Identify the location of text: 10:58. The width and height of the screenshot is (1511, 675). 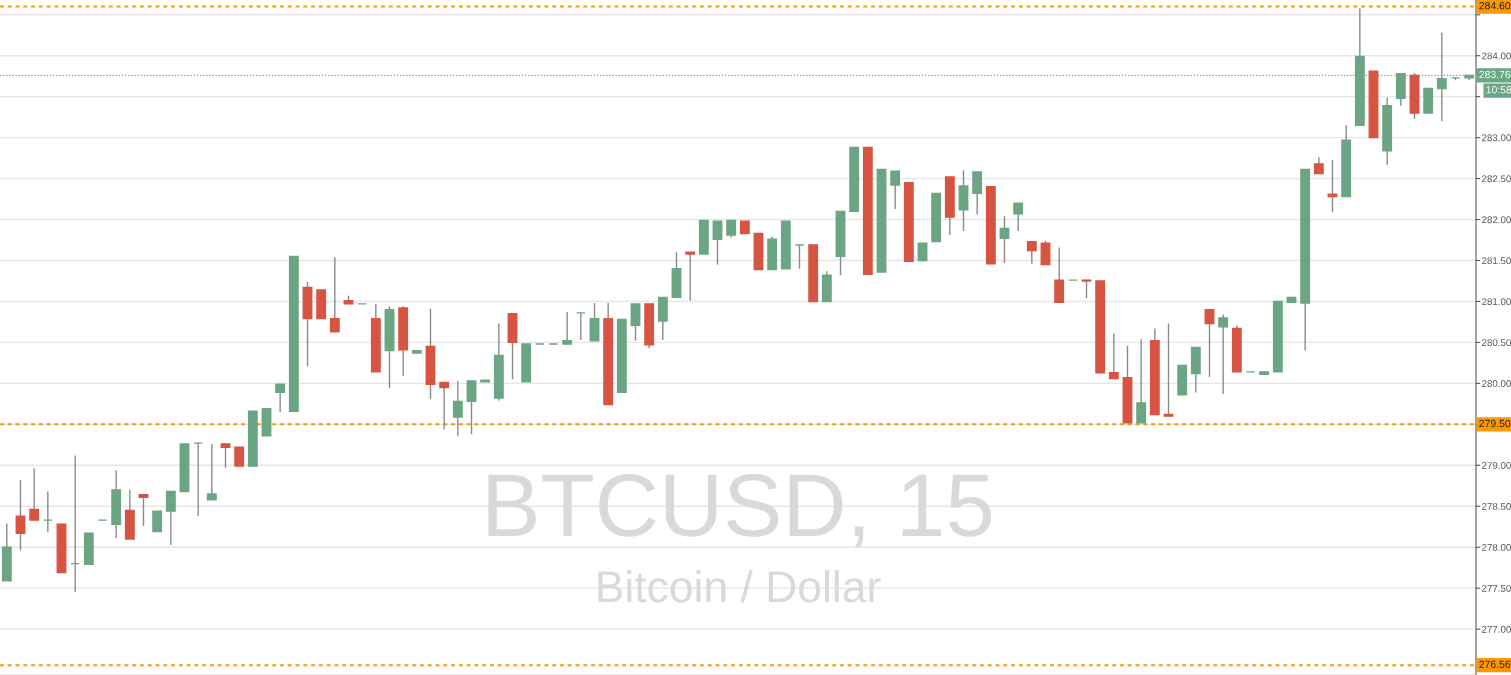
(1498, 90).